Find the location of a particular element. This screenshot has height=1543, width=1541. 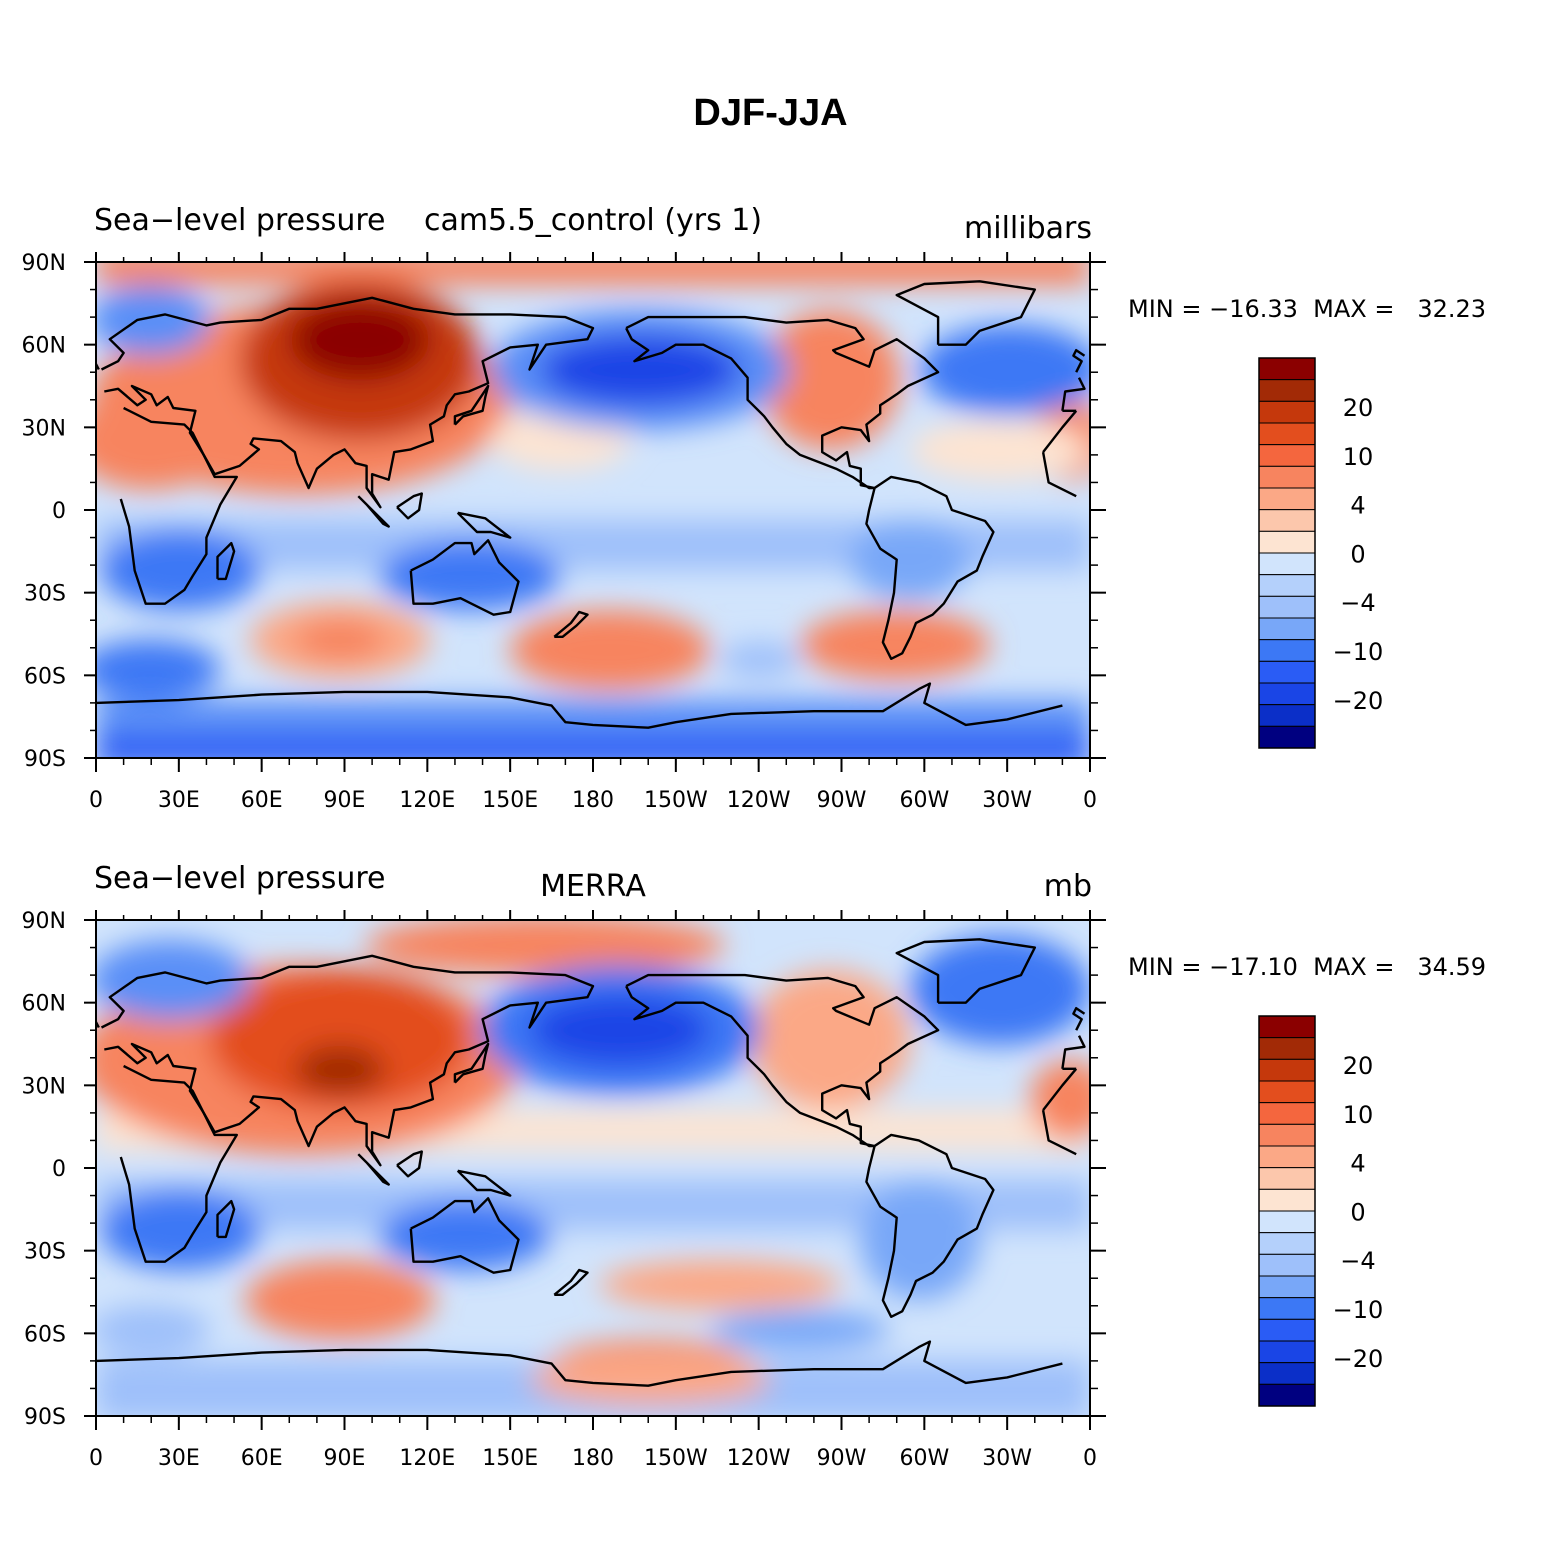

y-tick-label: 30S is located at coordinates (45, 1252).